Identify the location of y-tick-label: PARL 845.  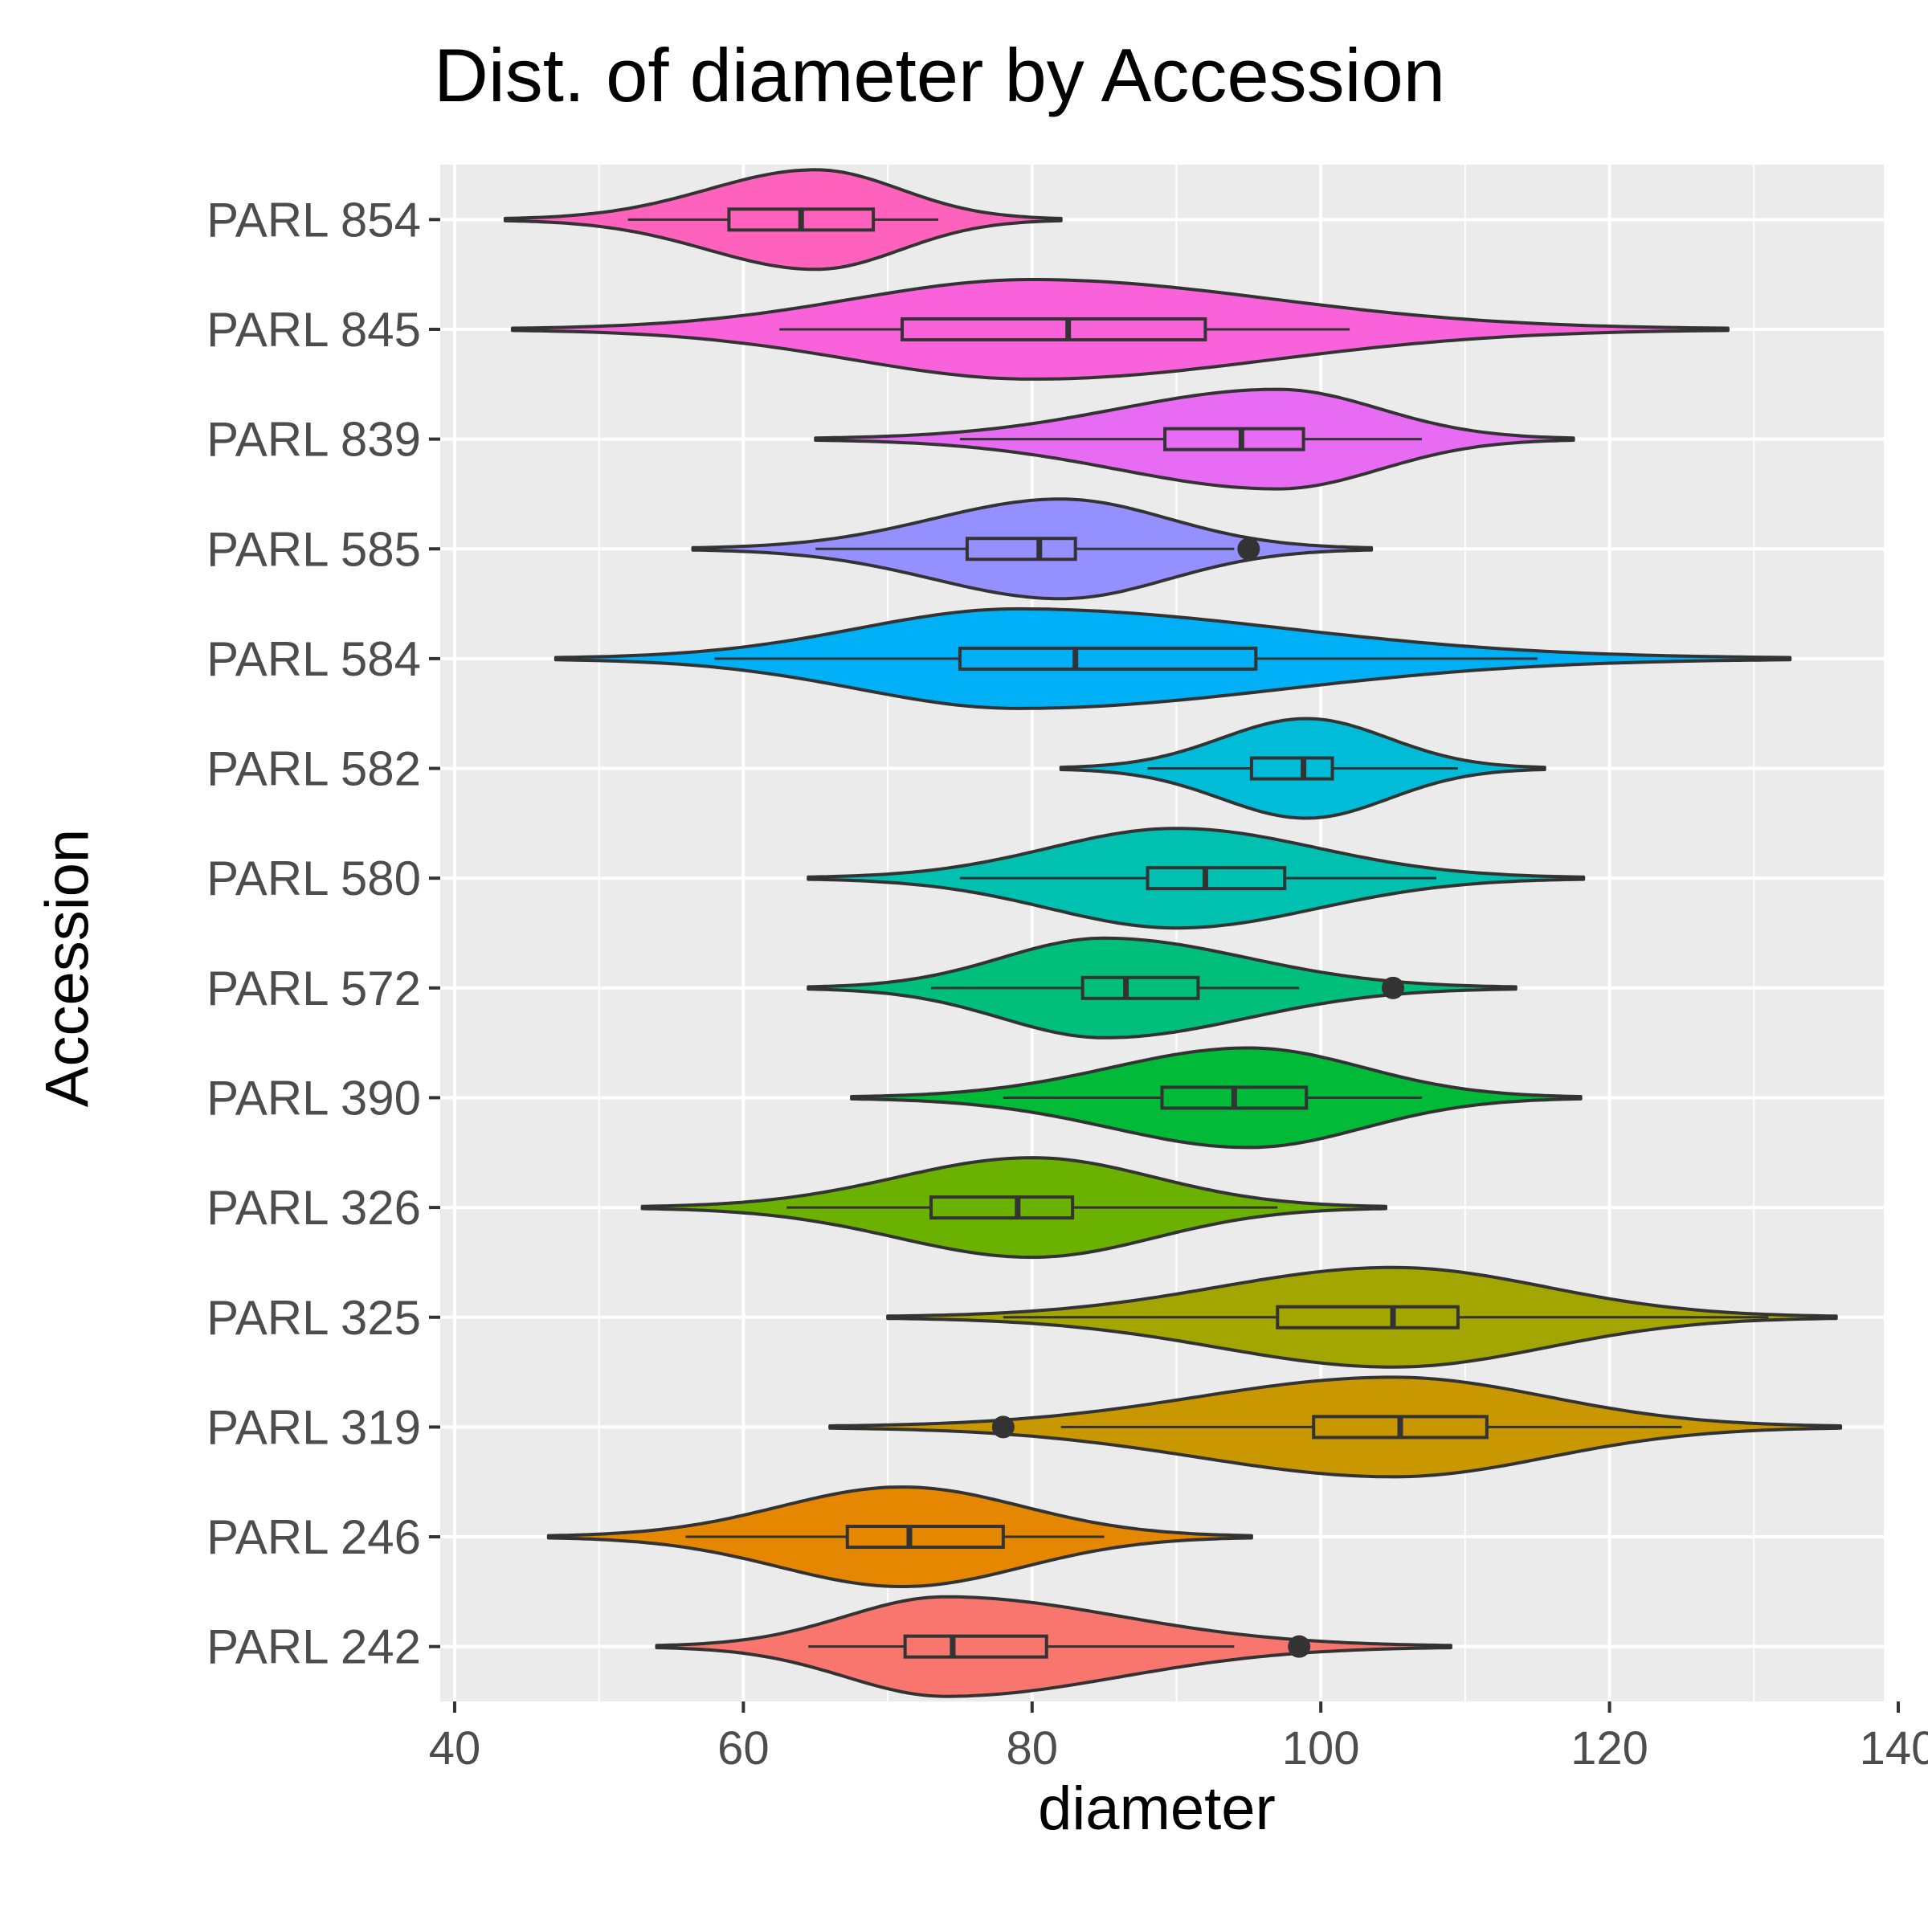
(313, 330).